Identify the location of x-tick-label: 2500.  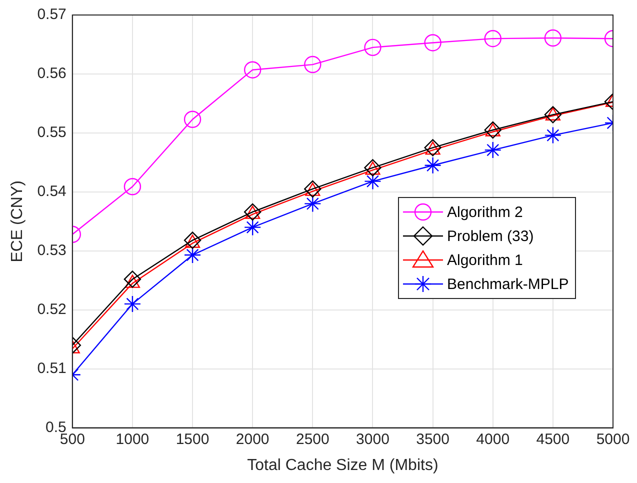
(313, 439).